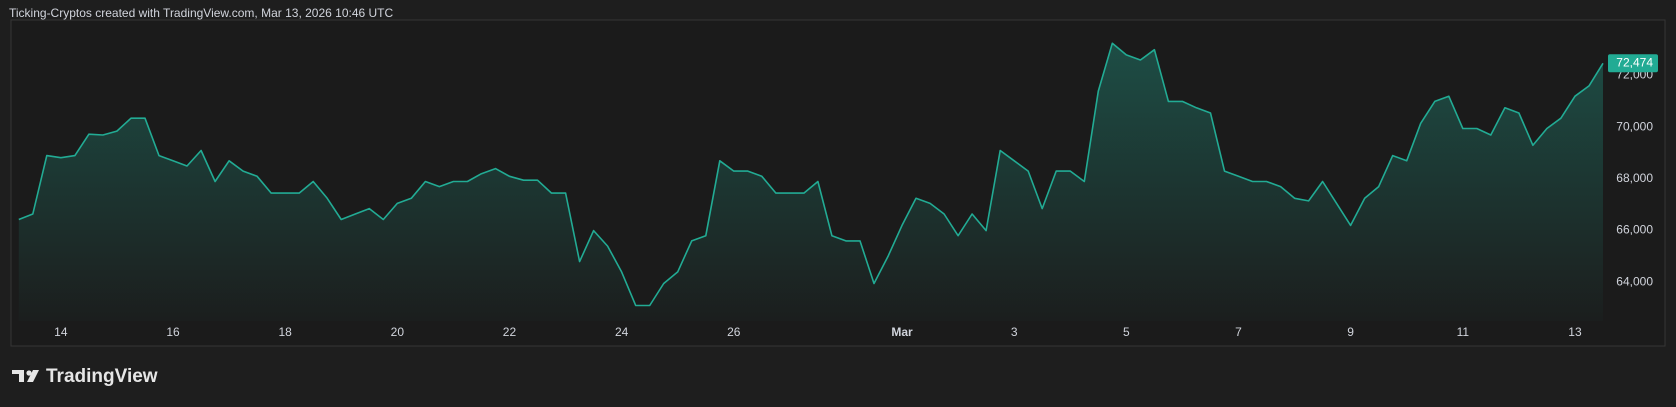  I want to click on x-tick-label: 5, so click(1126, 332).